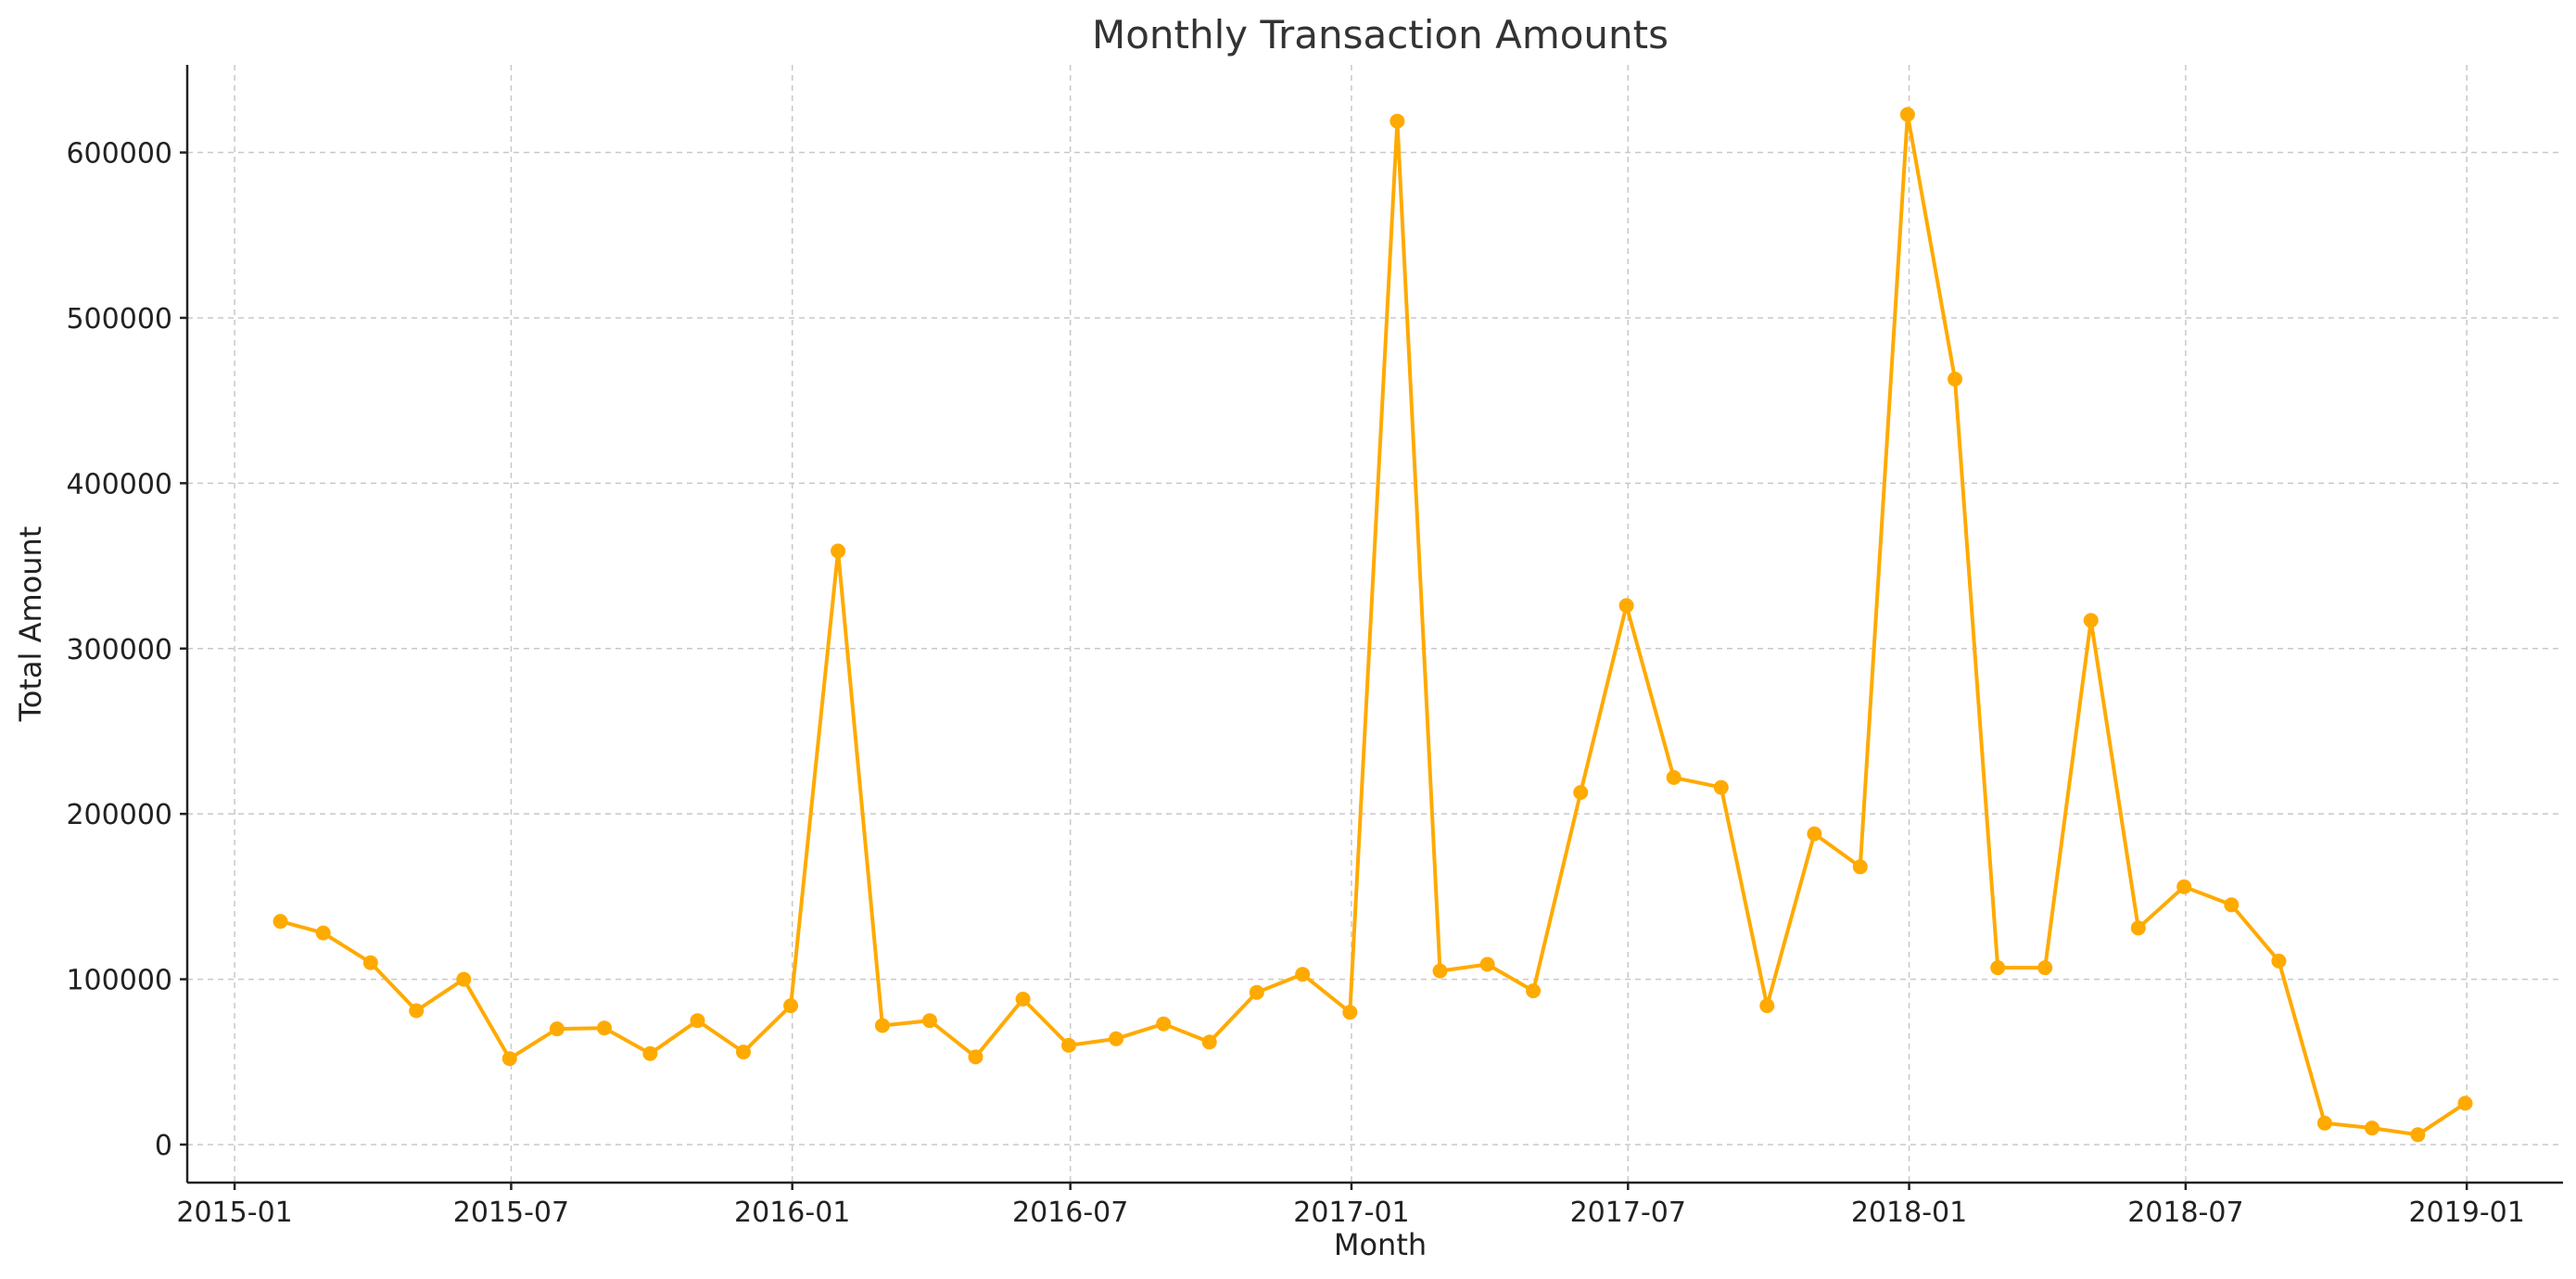 This screenshot has height=1279, width=2576. I want to click on x-tick-label: 2018-01, so click(1909, 1213).